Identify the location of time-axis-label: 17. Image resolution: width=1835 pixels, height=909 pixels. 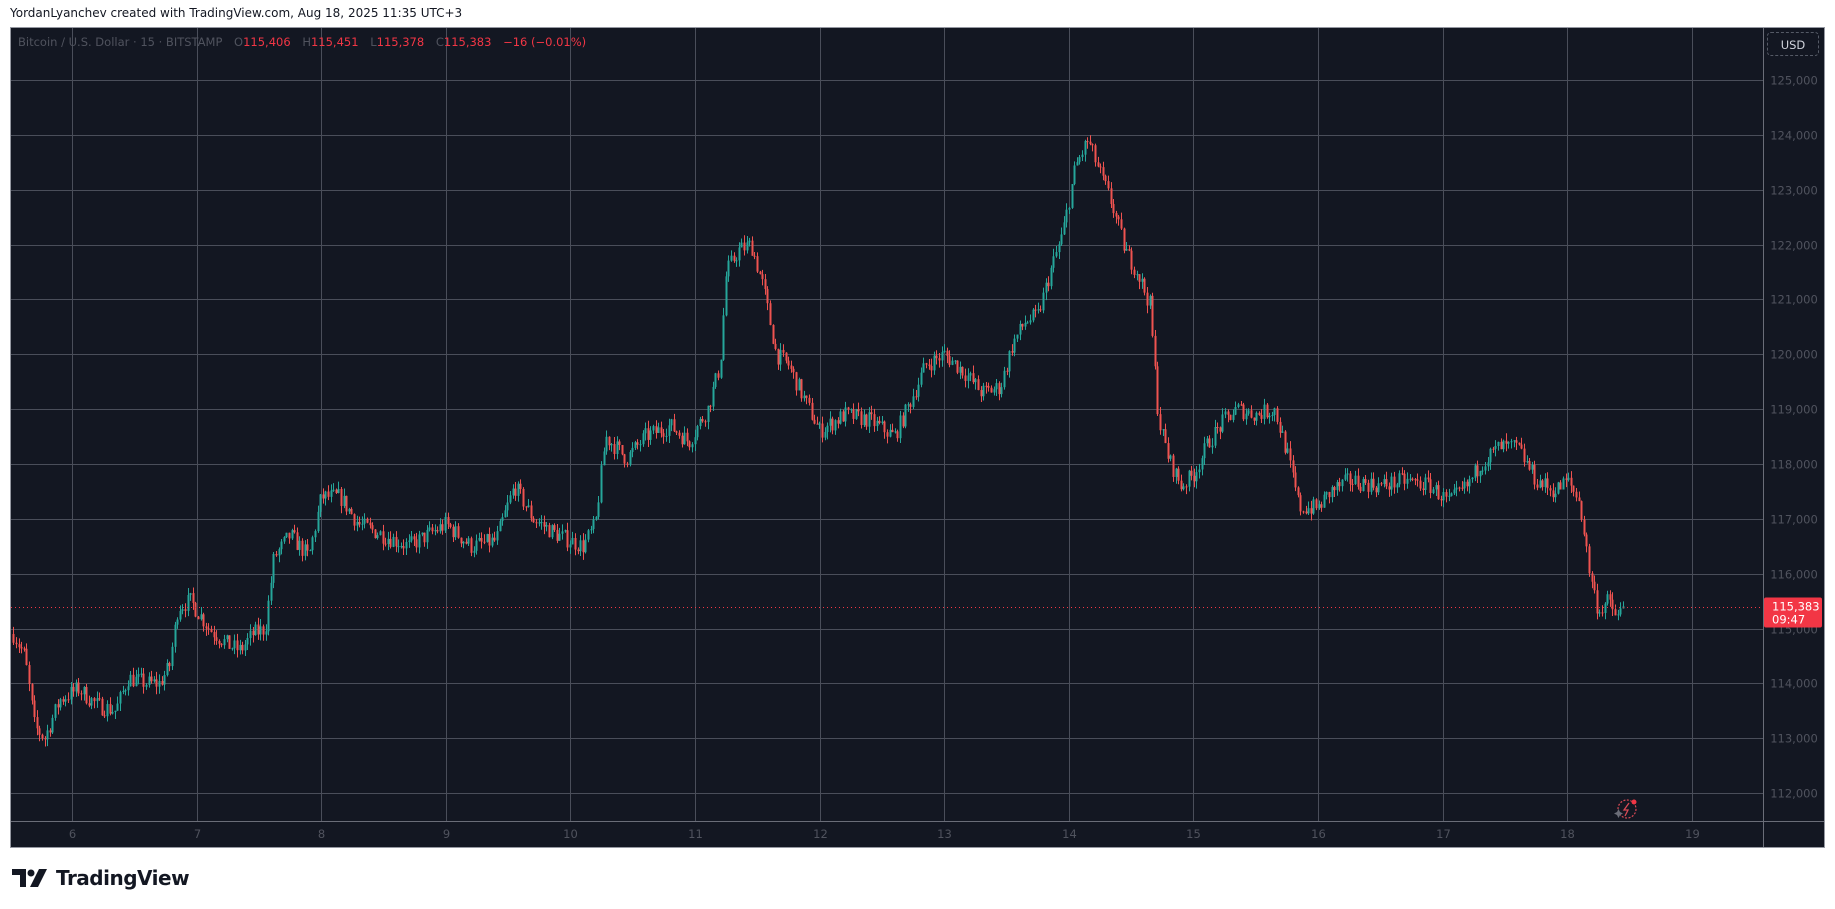
(1443, 834).